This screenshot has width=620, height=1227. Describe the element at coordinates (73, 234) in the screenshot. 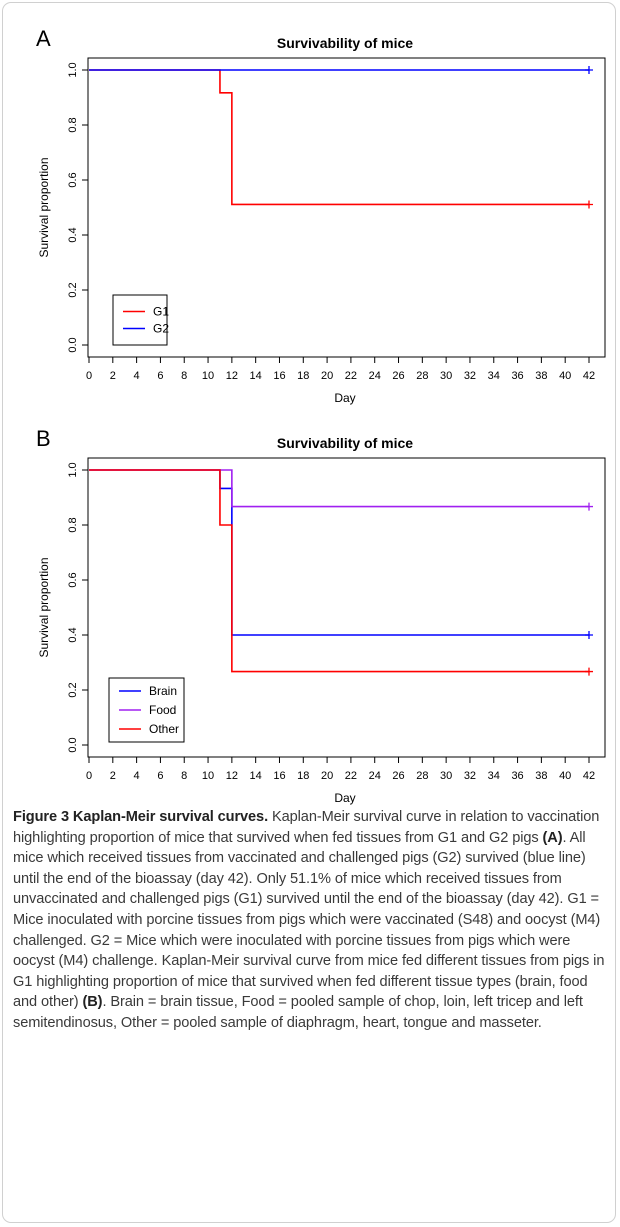

I see `panel-a-y-tick-label: 0.4` at that location.